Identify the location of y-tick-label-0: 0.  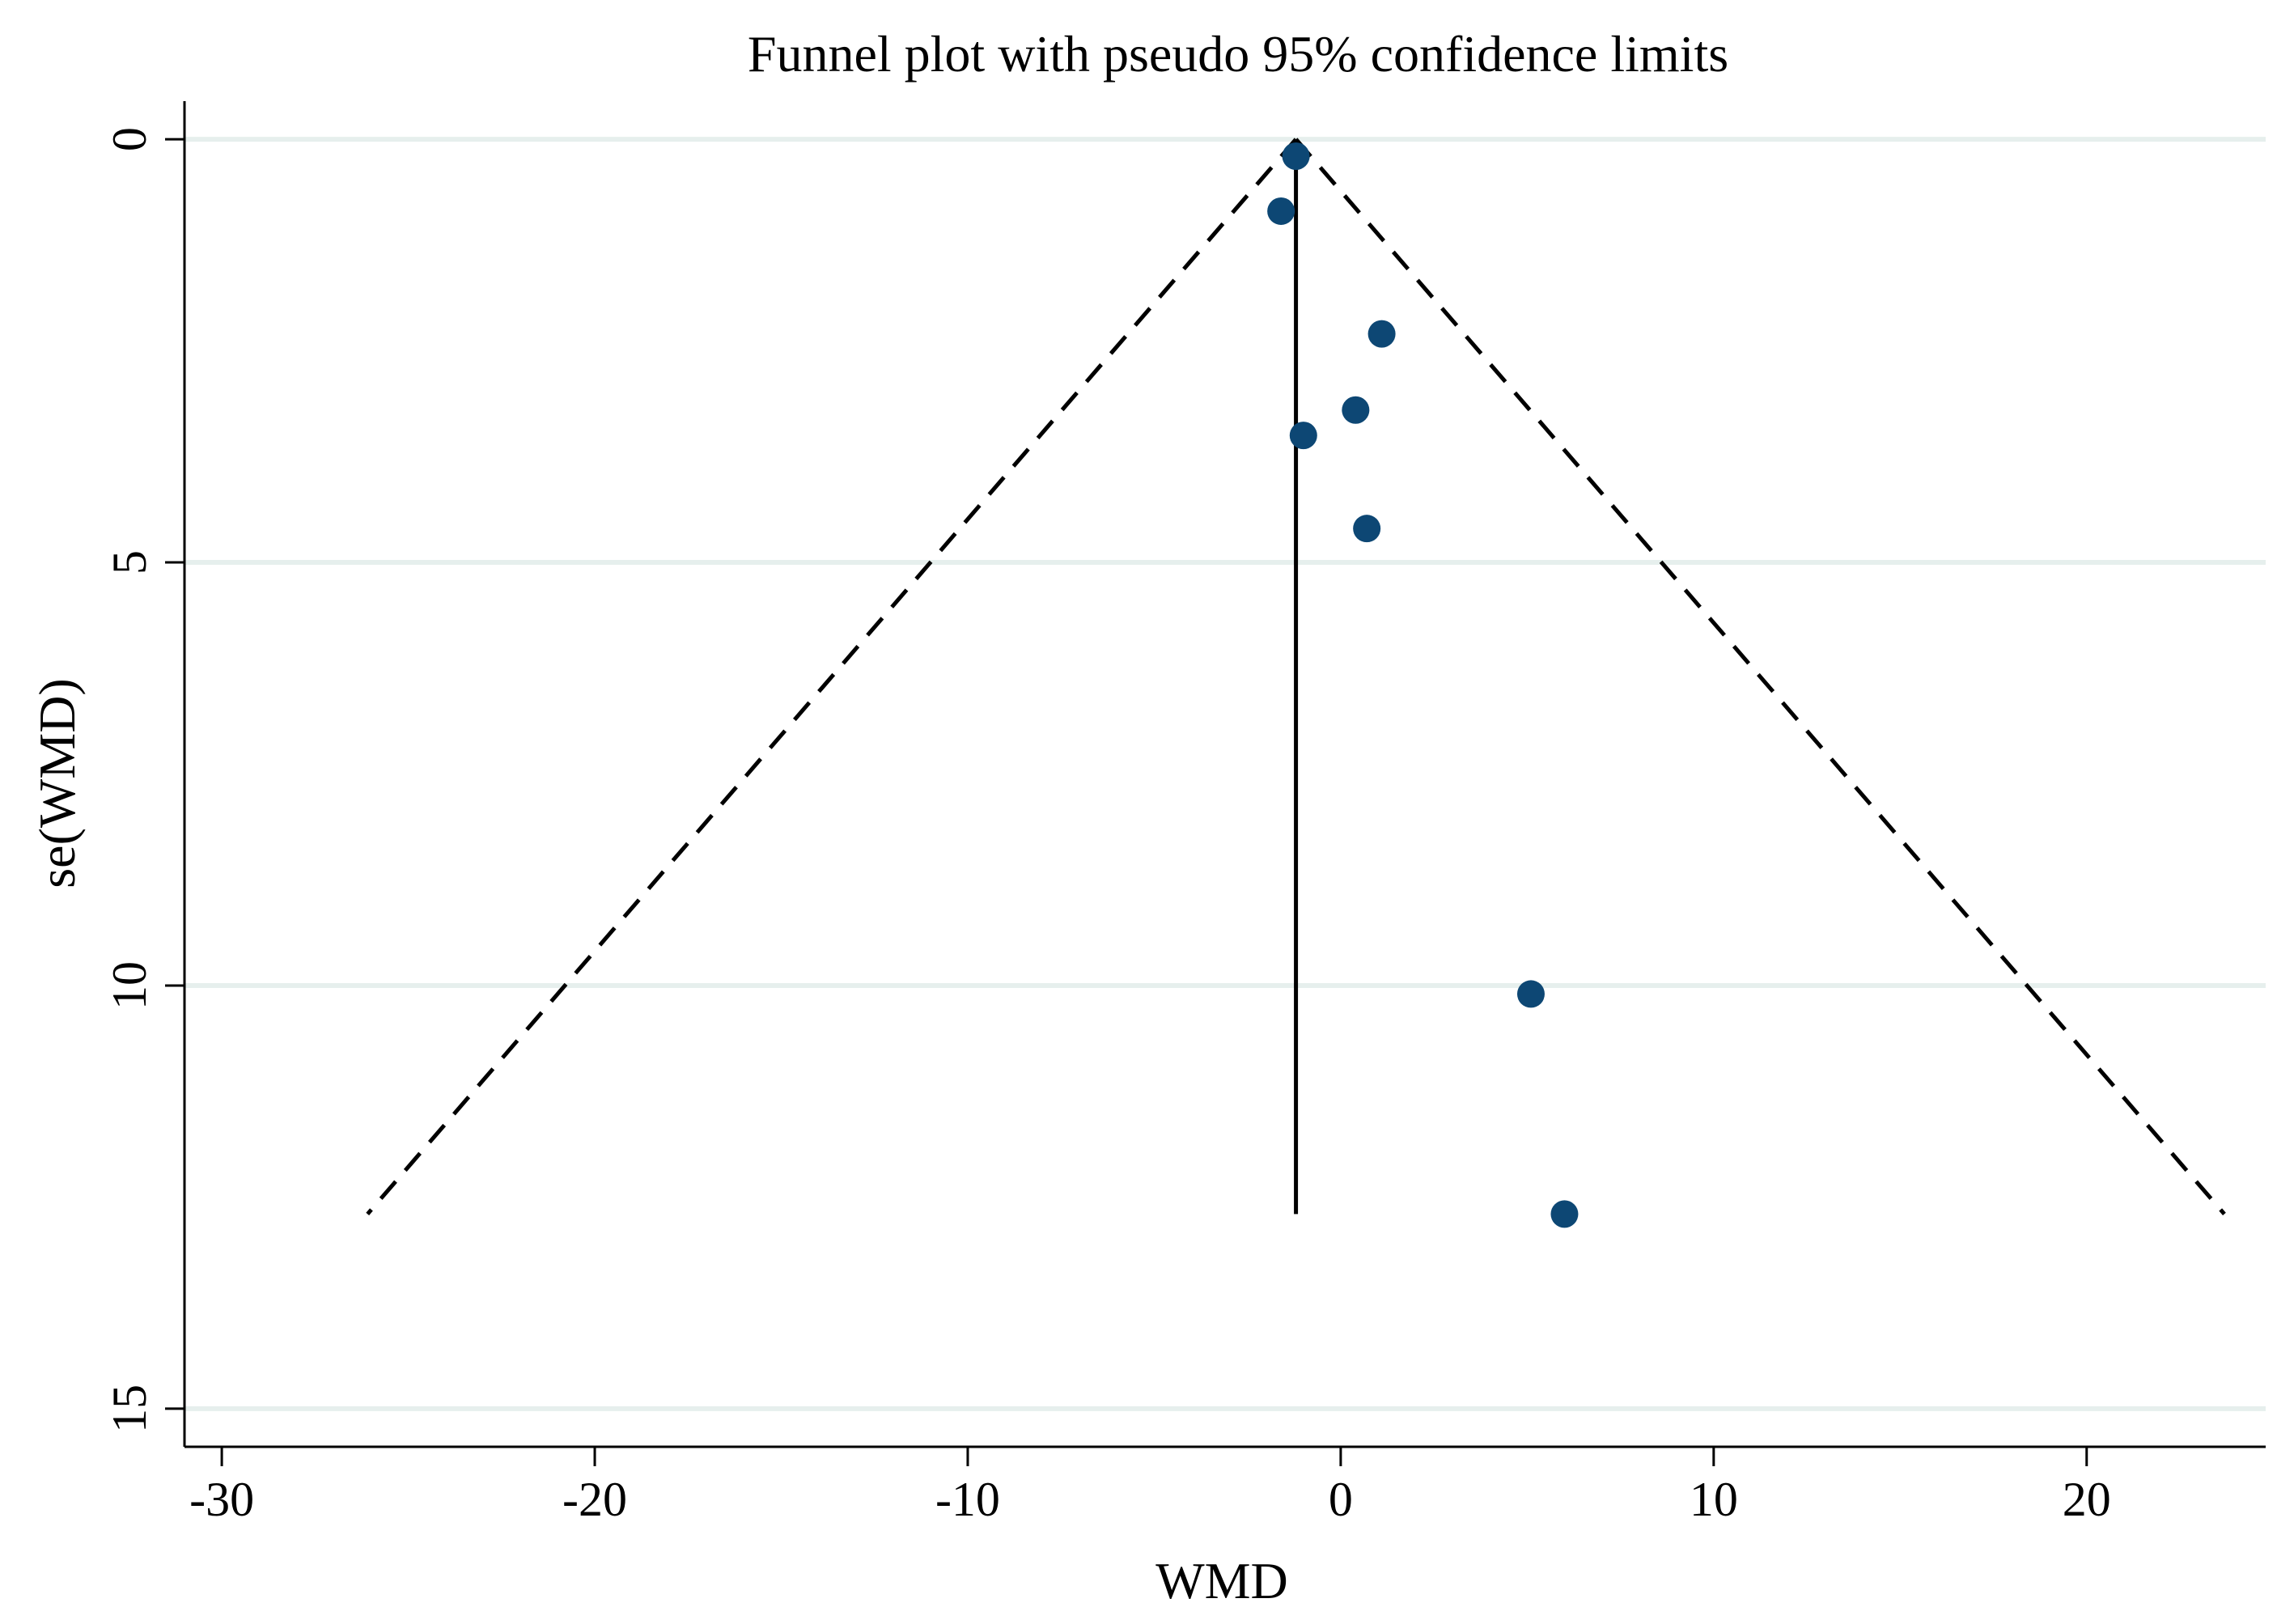
(129, 139).